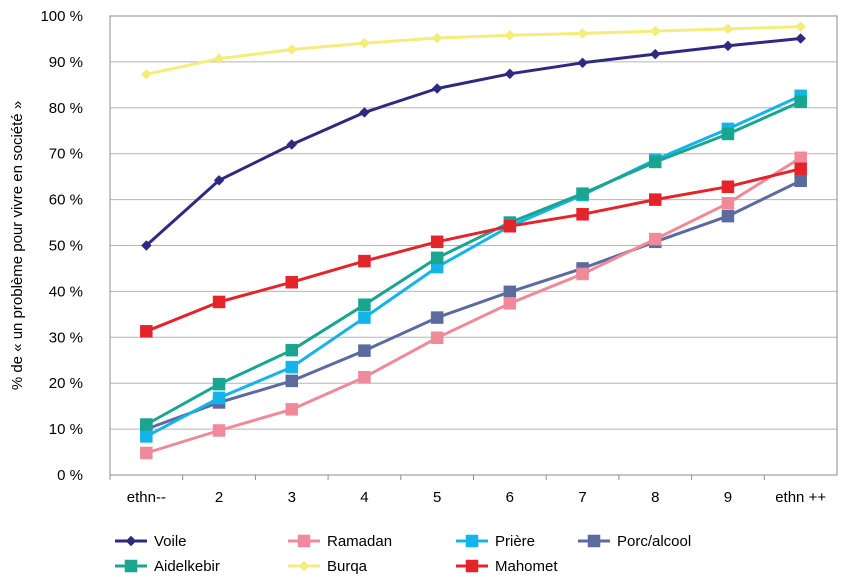 The width and height of the screenshot is (845, 577). I want to click on series-points-burqa, so click(473, 50).